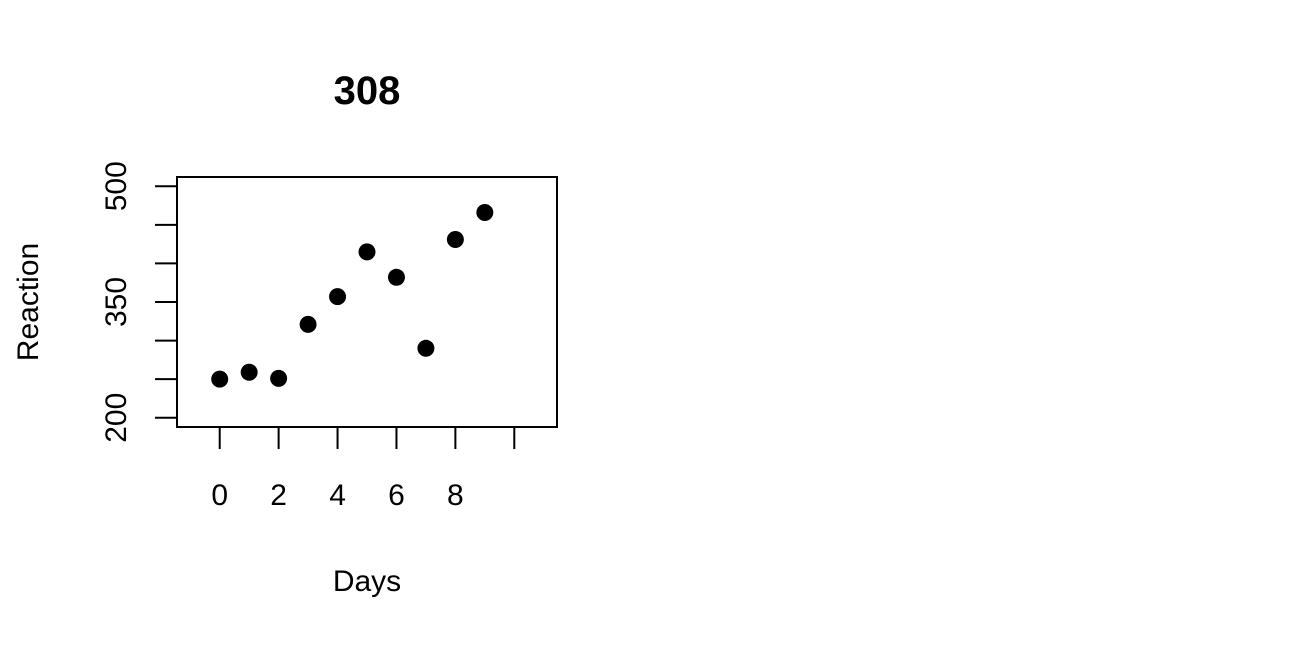 The width and height of the screenshot is (1296, 653). I want to click on x-tick-label: 2, so click(278, 495).